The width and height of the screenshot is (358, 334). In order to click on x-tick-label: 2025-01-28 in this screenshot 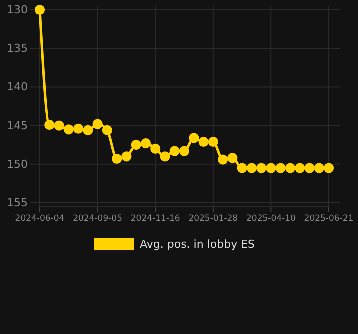, I will do `click(213, 219)`.